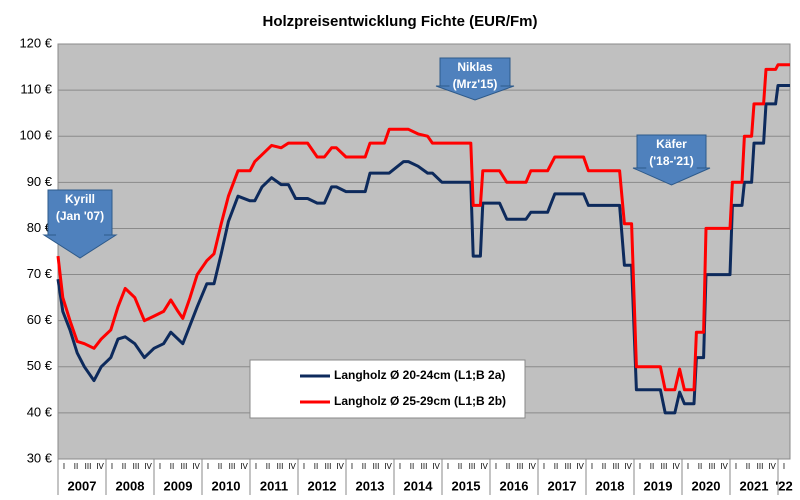 This screenshot has width=800, height=500. What do you see at coordinates (420, 401) in the screenshot?
I see `legend-label: Langholz Ø 25-29cm (L1;B 2b)` at bounding box center [420, 401].